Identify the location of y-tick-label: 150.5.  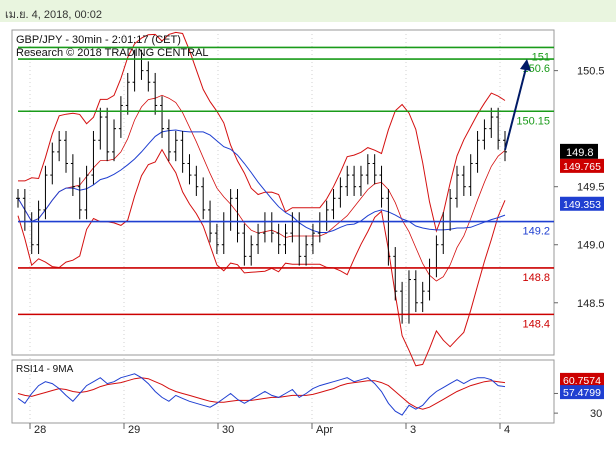
(591, 72).